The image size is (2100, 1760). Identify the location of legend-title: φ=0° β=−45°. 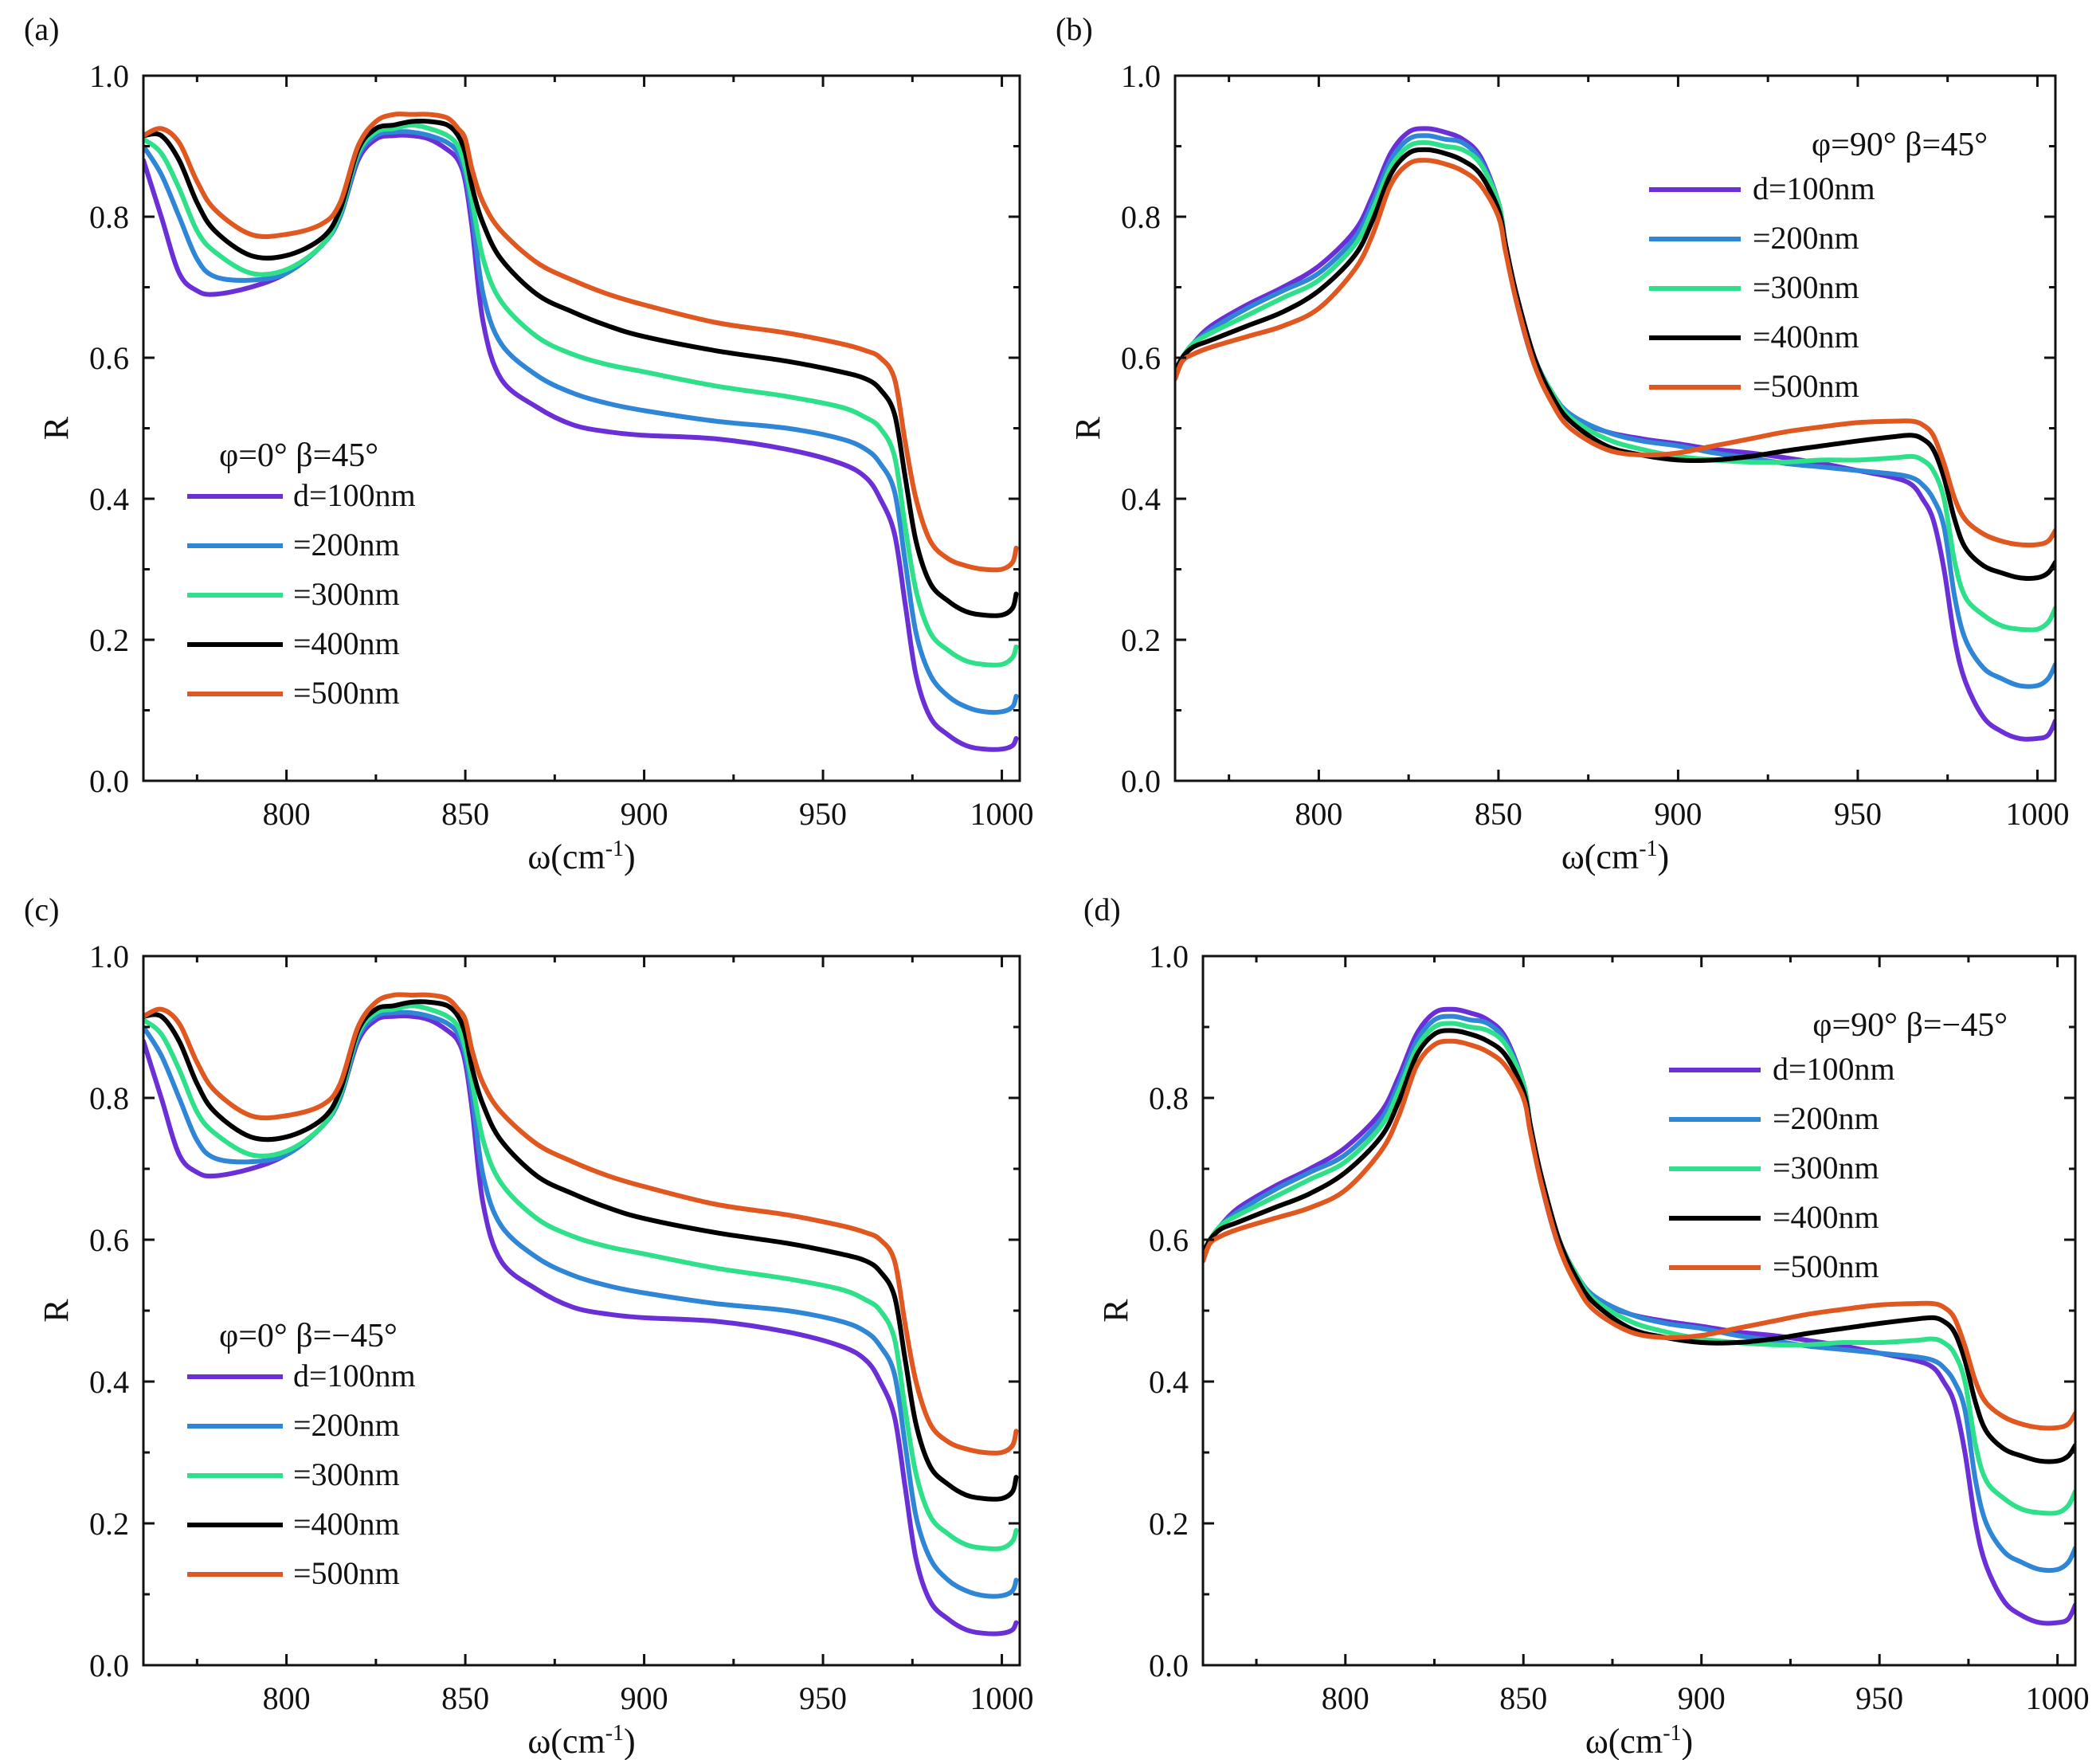
(308, 1336).